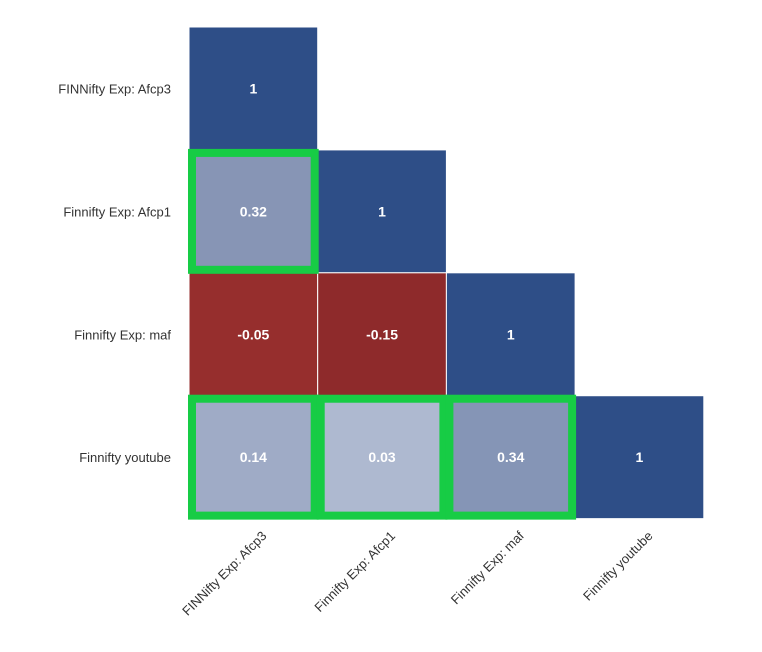 The image size is (762, 652). I want to click on row-label: Finnifty Exp: maf, so click(122, 334).